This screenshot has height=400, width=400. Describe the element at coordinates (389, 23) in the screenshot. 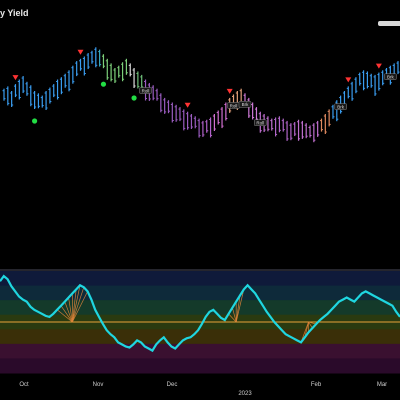

I see `price-scale-marker` at that location.